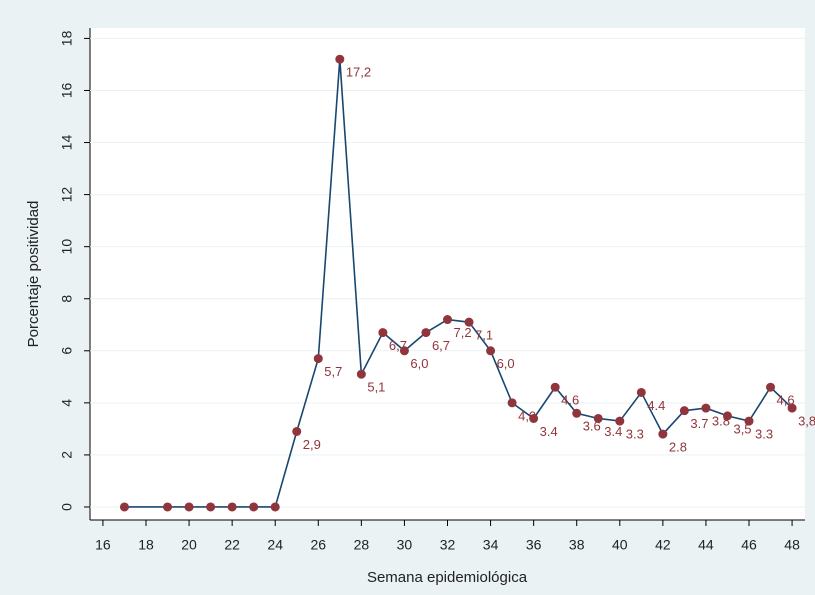 The width and height of the screenshot is (815, 595). I want to click on value-label: 6,7, so click(441, 345).